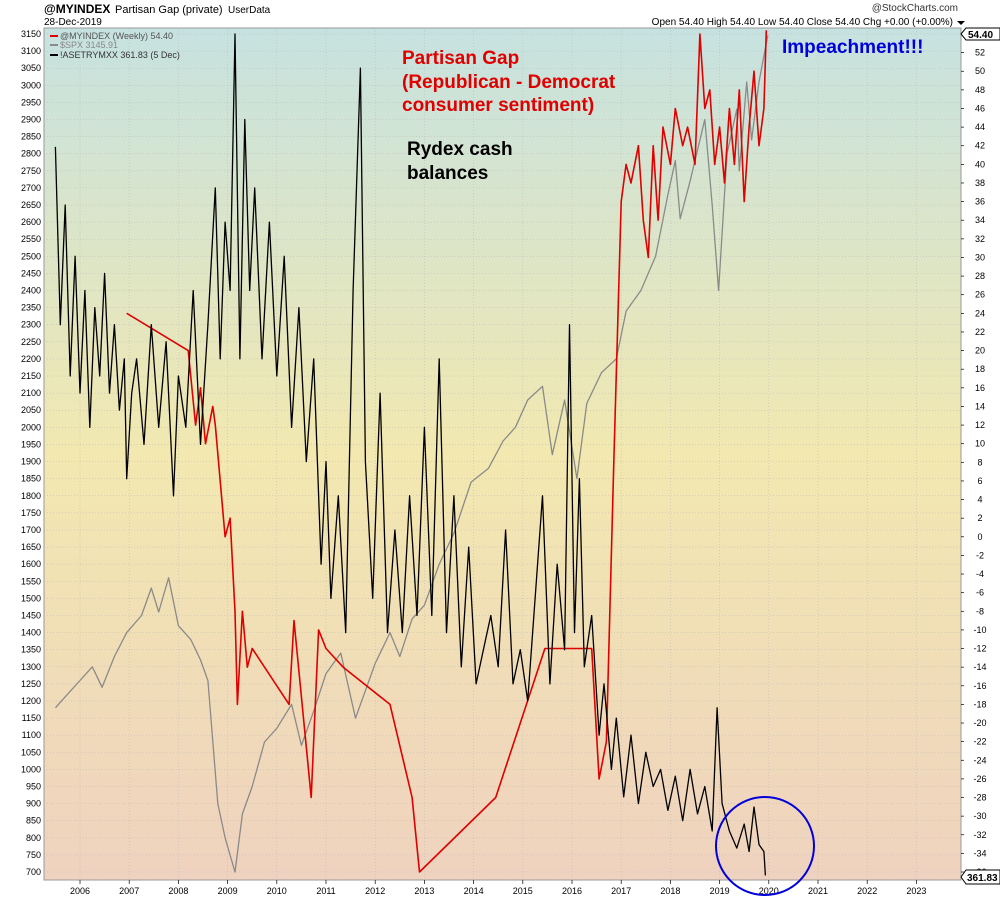 This screenshot has width=1000, height=900. What do you see at coordinates (980, 90) in the screenshot?
I see `right-tick-label: 48` at bounding box center [980, 90].